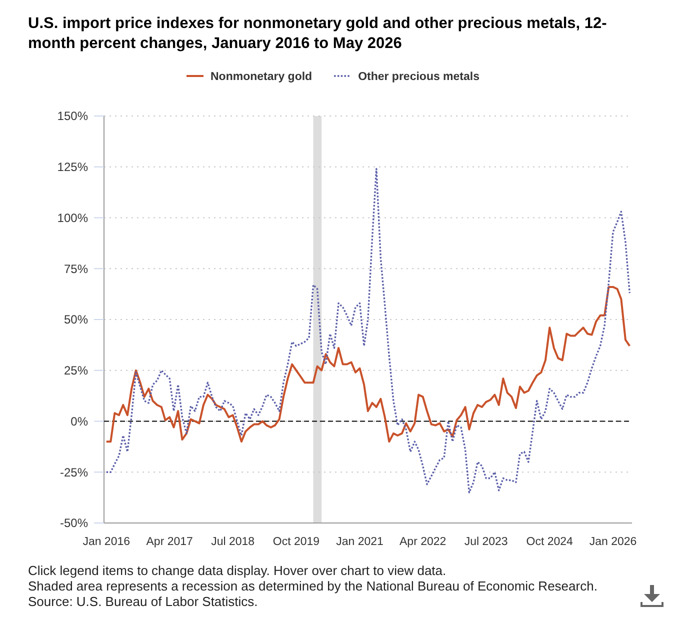 This screenshot has height=623, width=690. I want to click on x-tick-label: Oct 2024, so click(550, 542).